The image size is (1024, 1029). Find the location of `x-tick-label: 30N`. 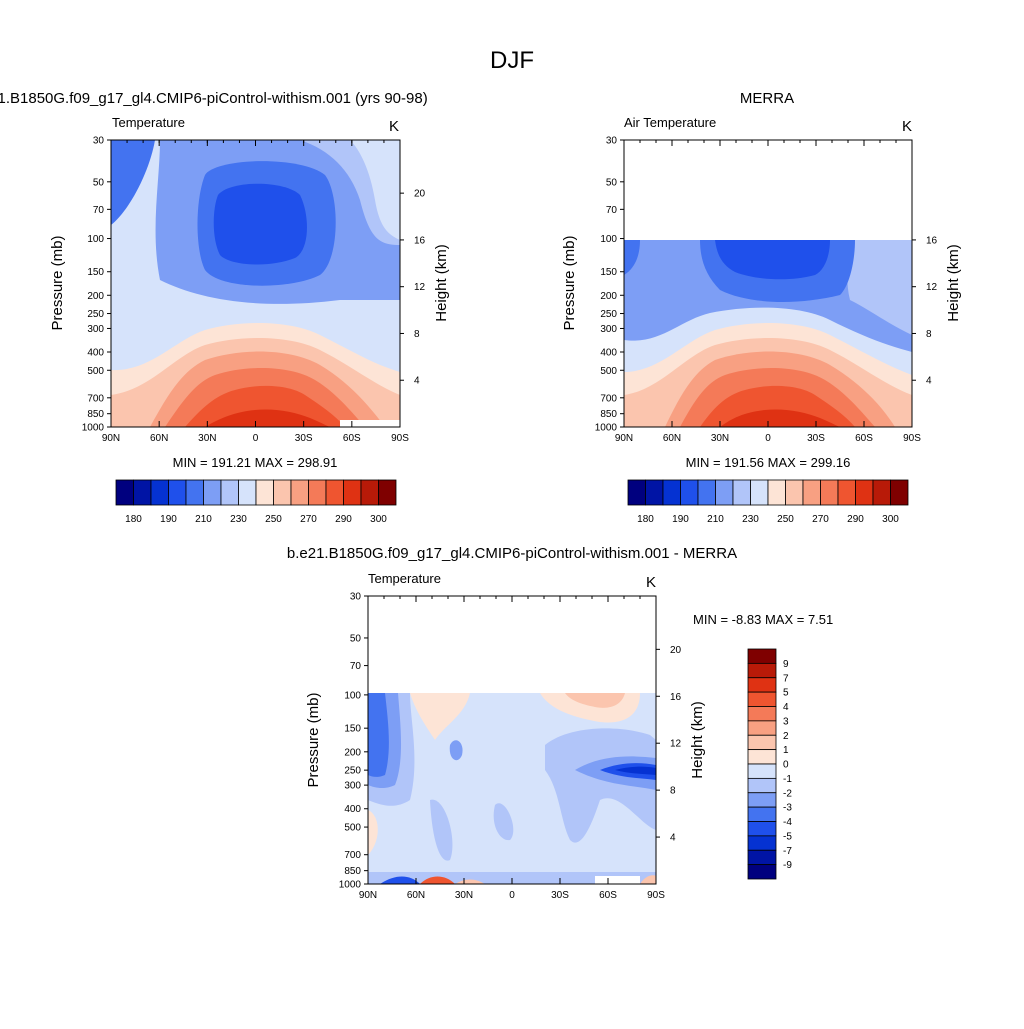

x-tick-label: 30N is located at coordinates (464, 895).